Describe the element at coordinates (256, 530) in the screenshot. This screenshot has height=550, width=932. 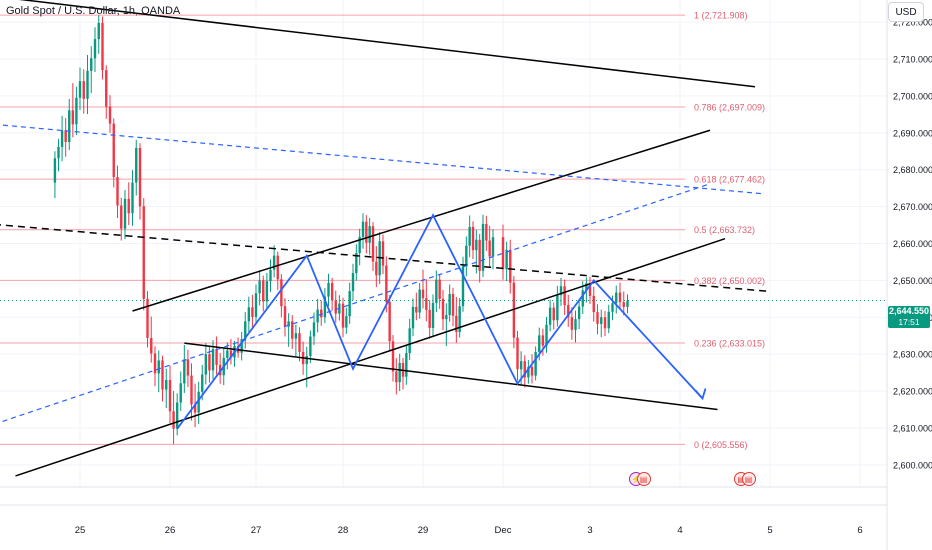
I see `time-axis-label: 27` at that location.